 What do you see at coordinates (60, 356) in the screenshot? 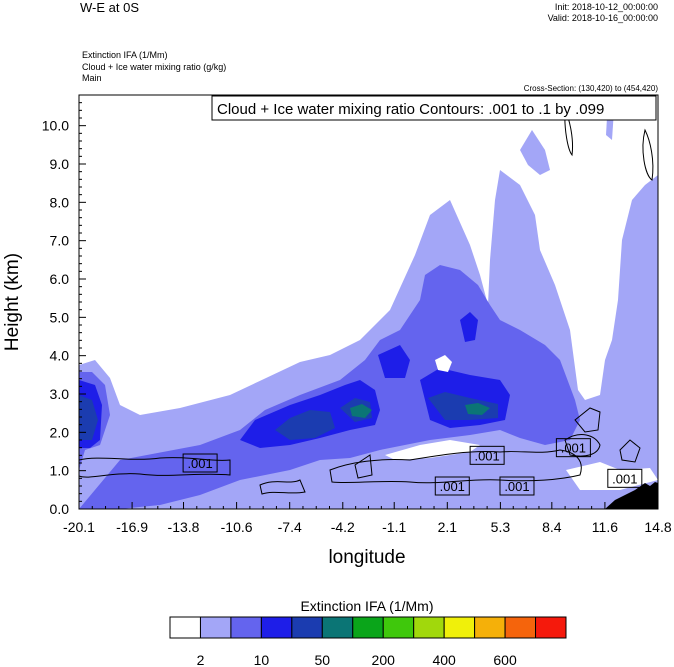
I see `y-tick-label: 4.0` at bounding box center [60, 356].